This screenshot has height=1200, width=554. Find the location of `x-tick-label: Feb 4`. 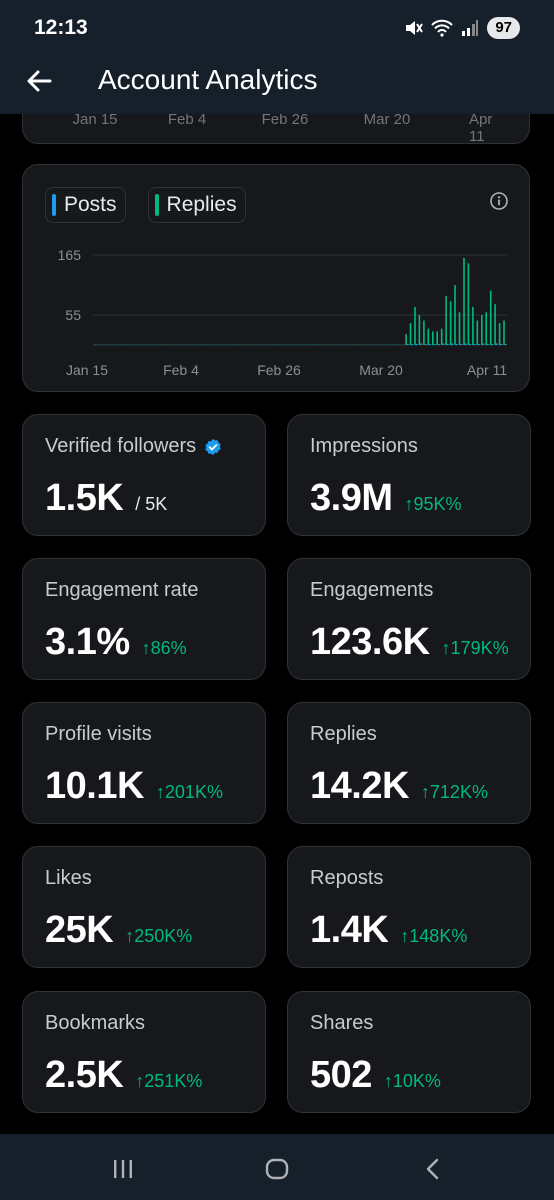

x-tick-label: Feb 4 is located at coordinates (181, 370).